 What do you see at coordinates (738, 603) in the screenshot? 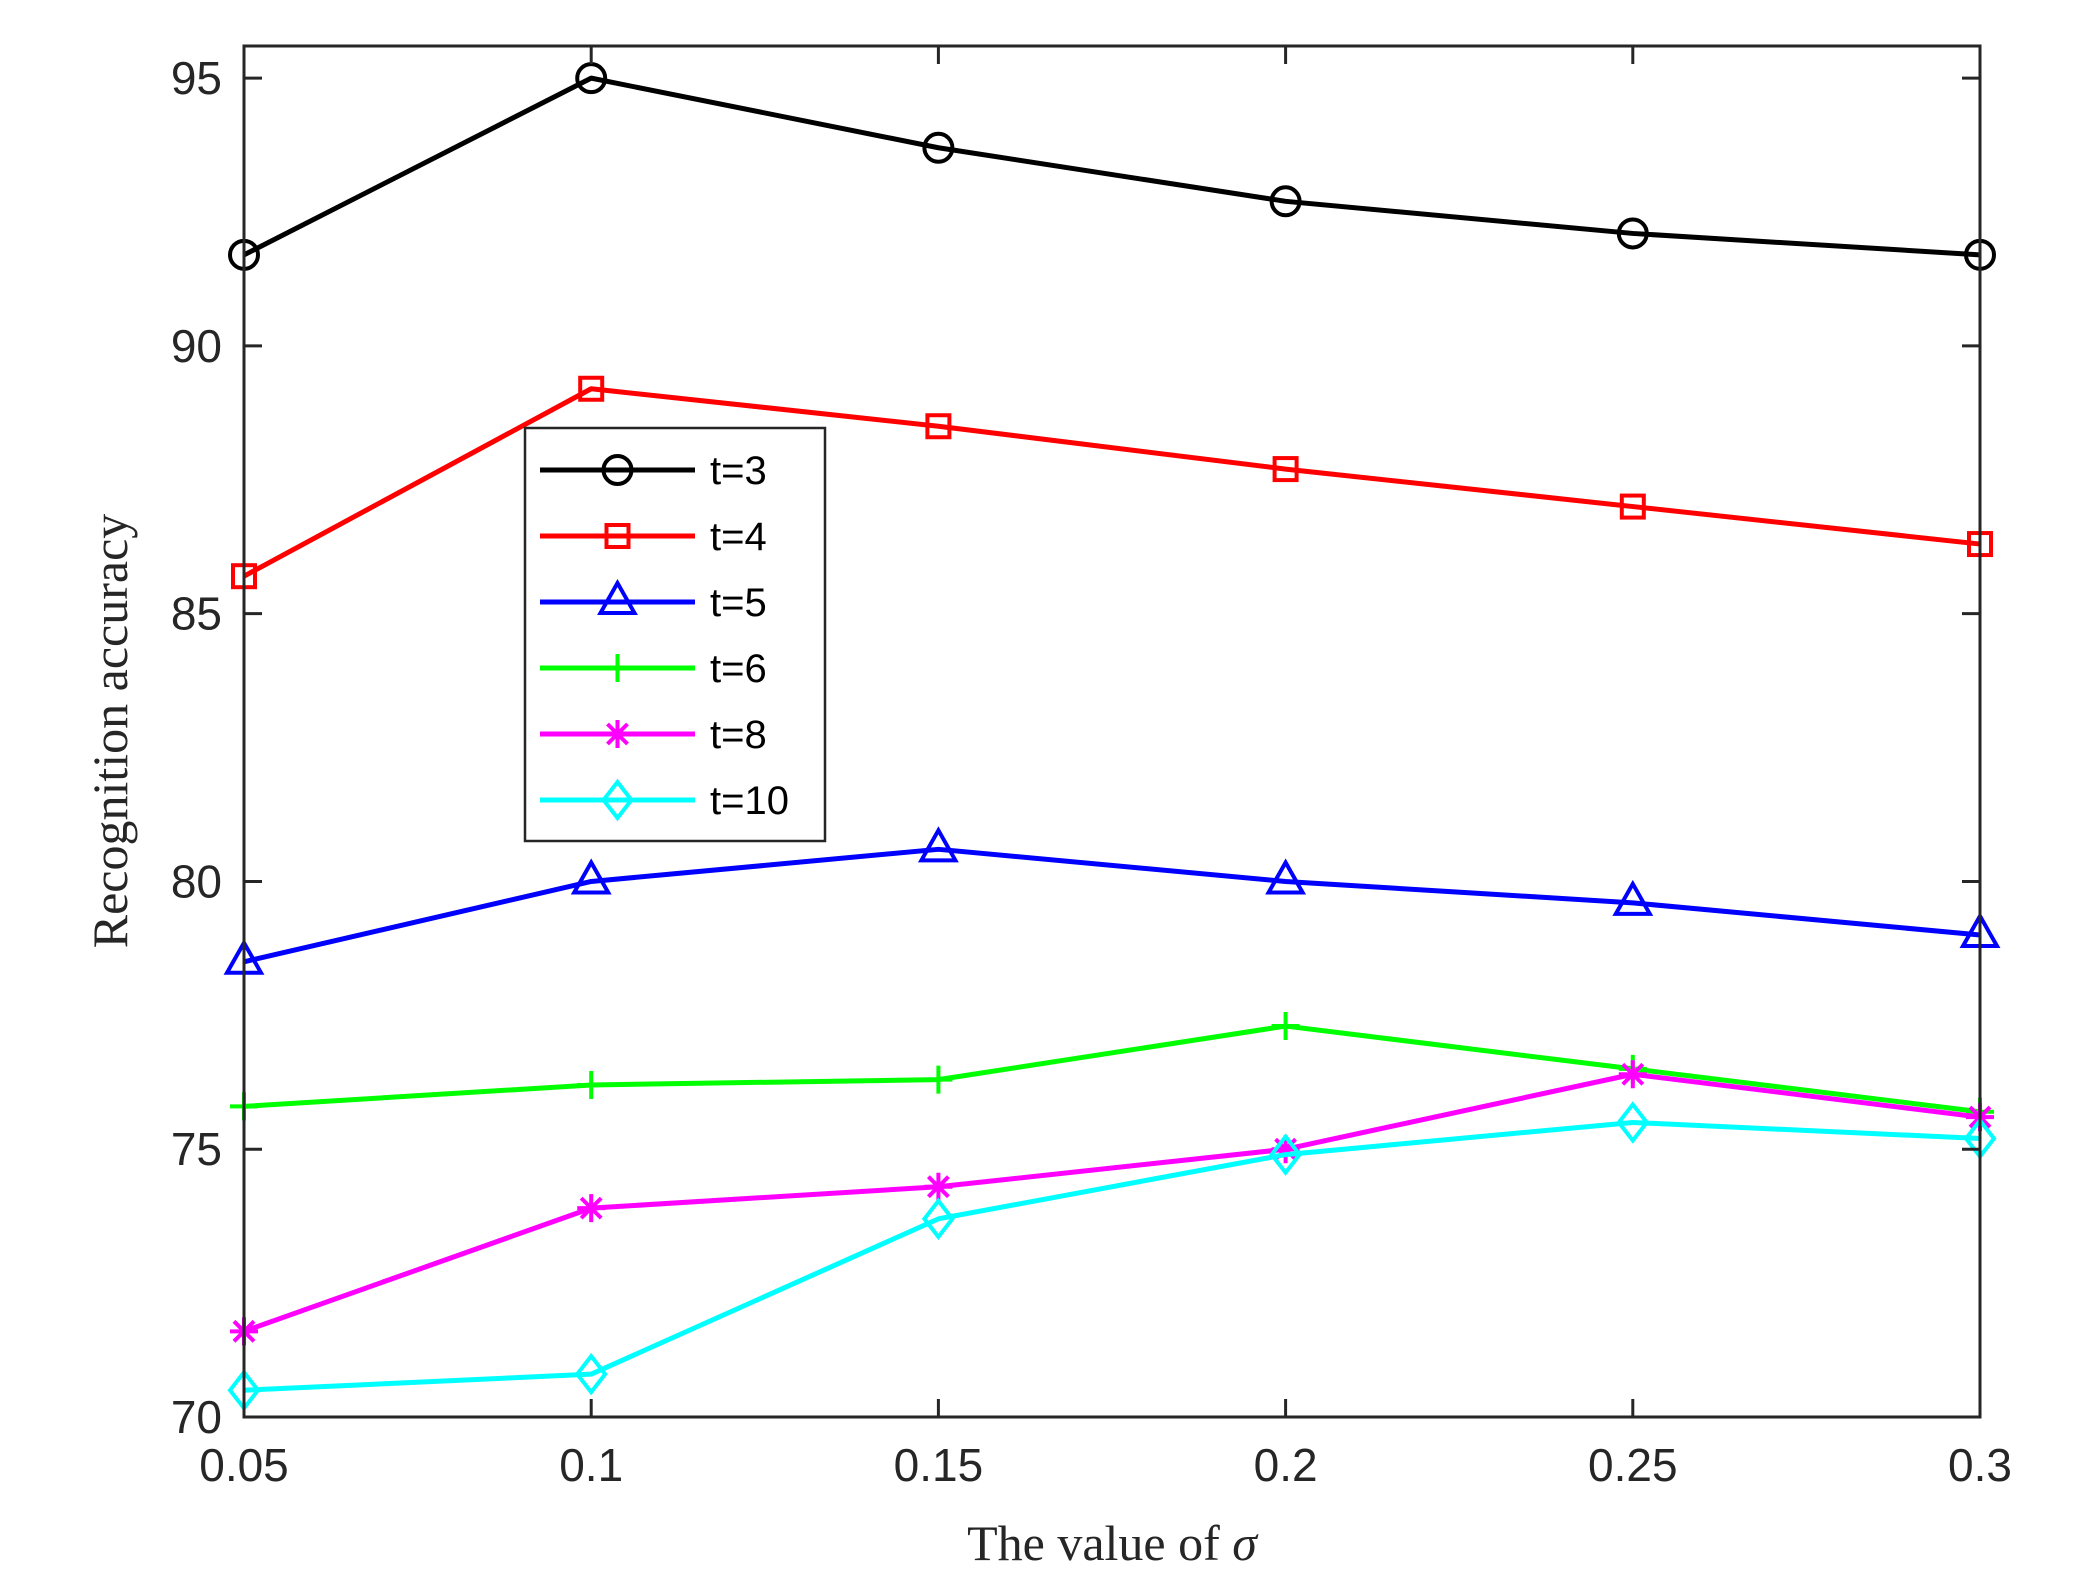
I see `legend-label: t=5` at bounding box center [738, 603].